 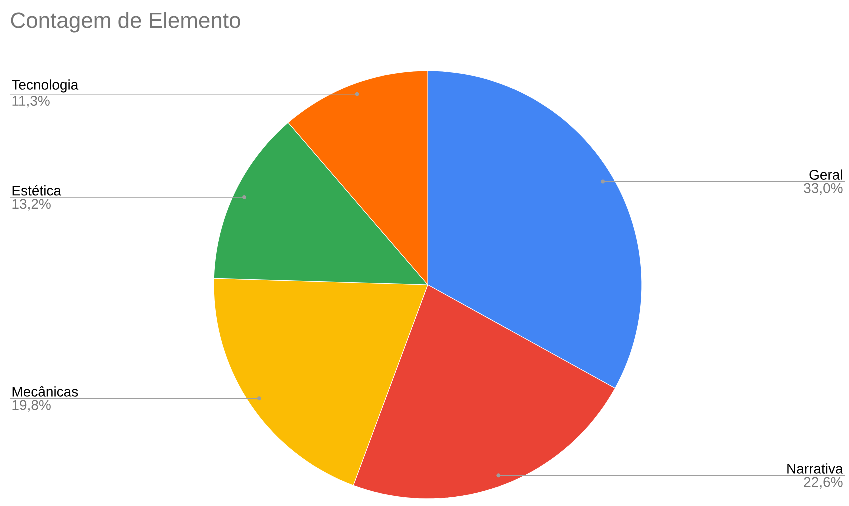 I want to click on data-label: 22,6%, so click(x=823, y=483).